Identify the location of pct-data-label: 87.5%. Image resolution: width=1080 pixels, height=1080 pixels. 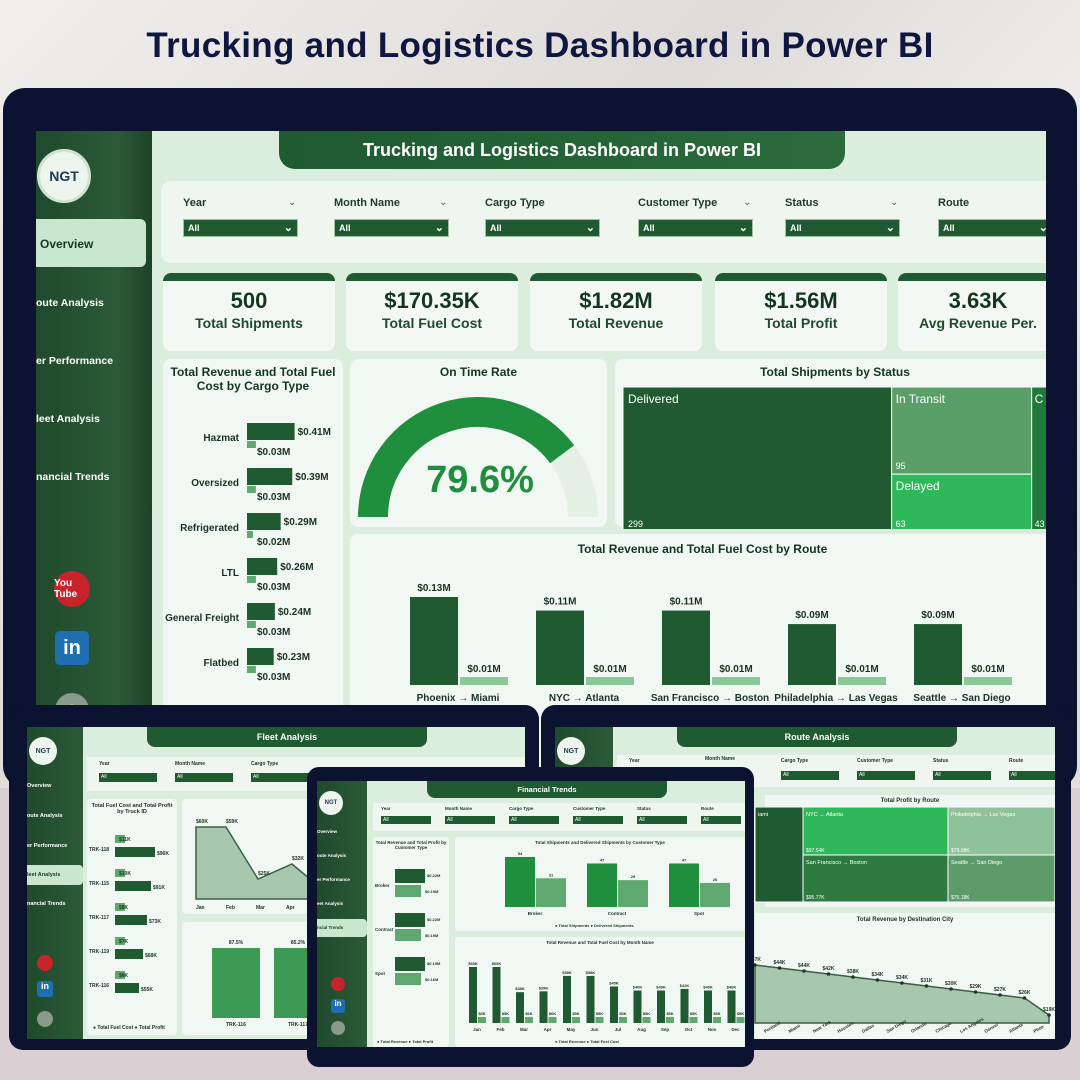
(236, 943).